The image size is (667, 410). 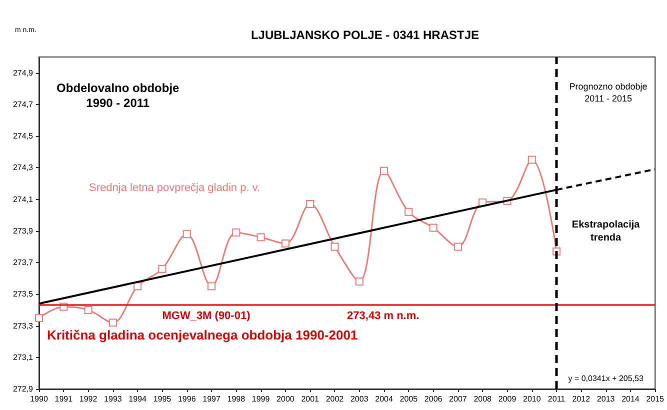 What do you see at coordinates (23, 73) in the screenshot?
I see `y-tick-label: 274,9` at bounding box center [23, 73].